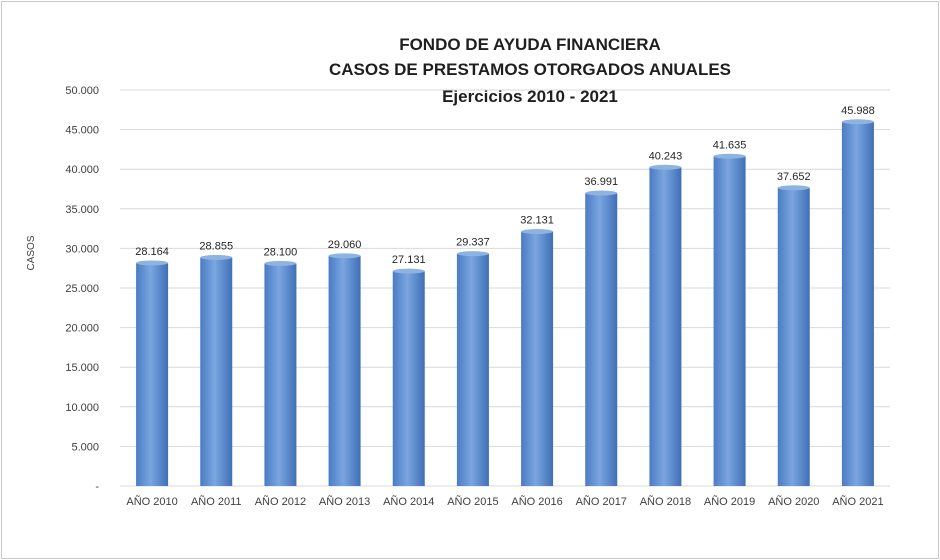  What do you see at coordinates (82, 131) in the screenshot?
I see `y-tick-label: 45.000` at bounding box center [82, 131].